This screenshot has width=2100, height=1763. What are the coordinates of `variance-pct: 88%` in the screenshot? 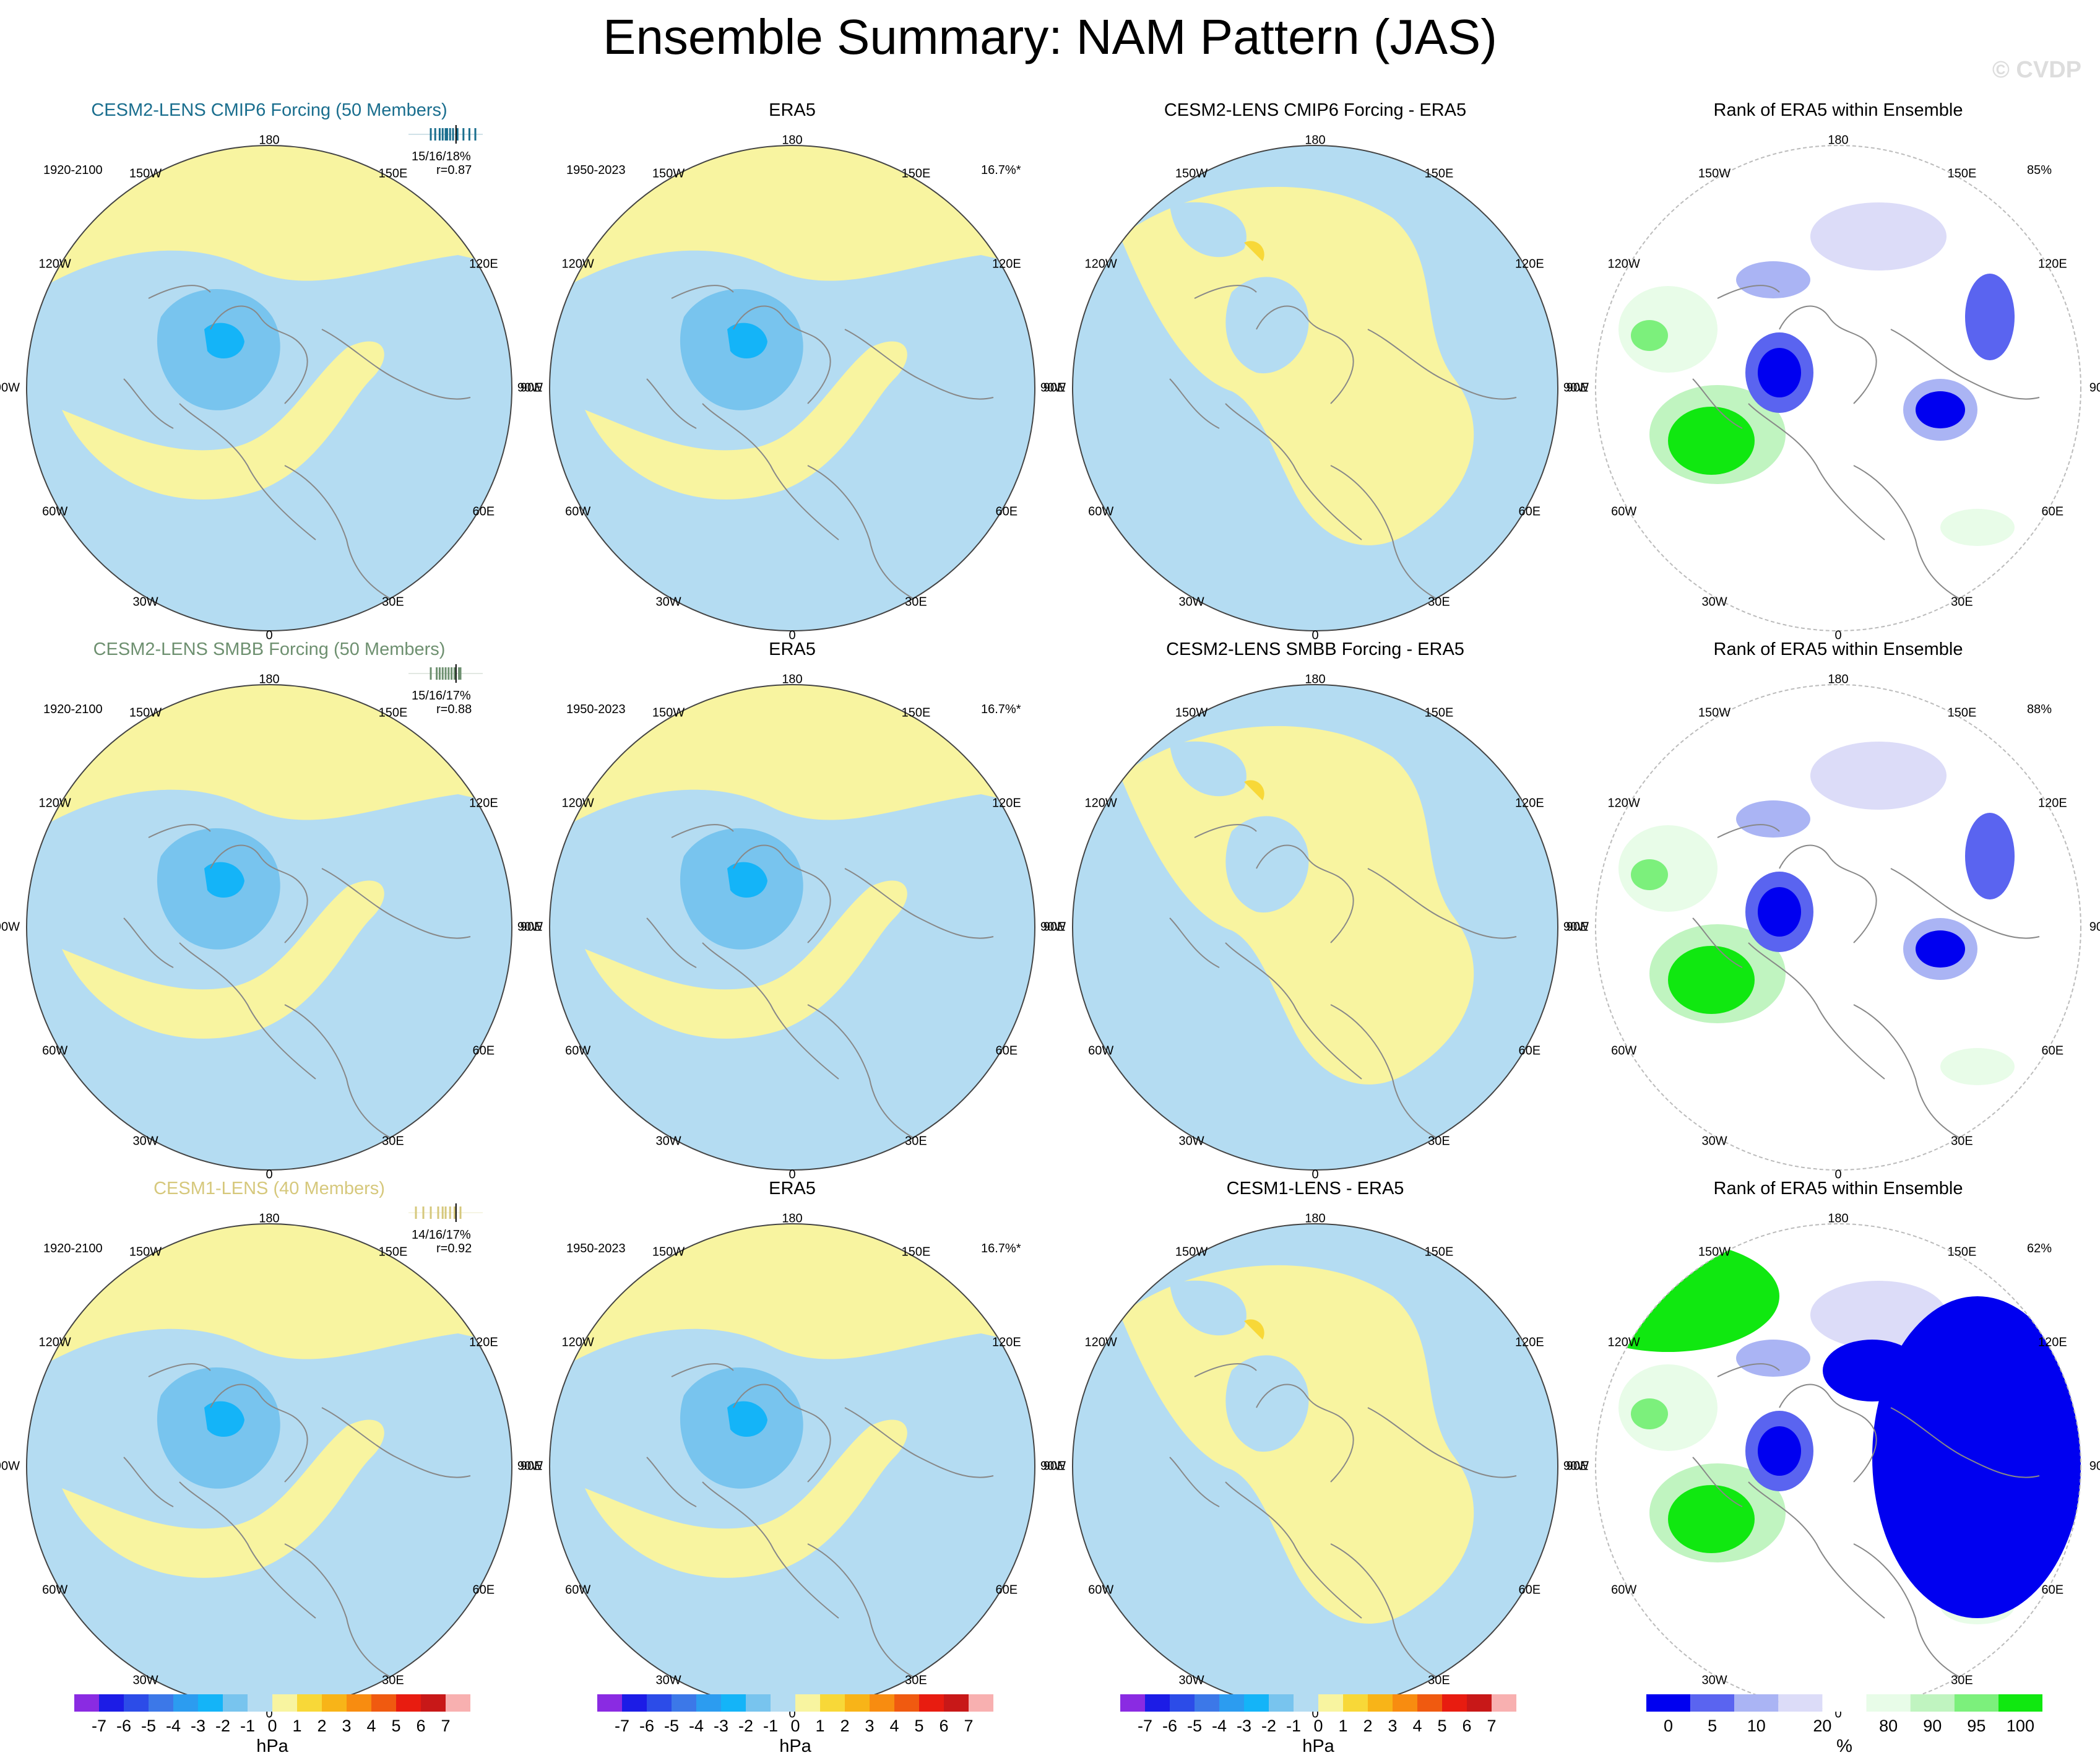 It's located at (2039, 710).